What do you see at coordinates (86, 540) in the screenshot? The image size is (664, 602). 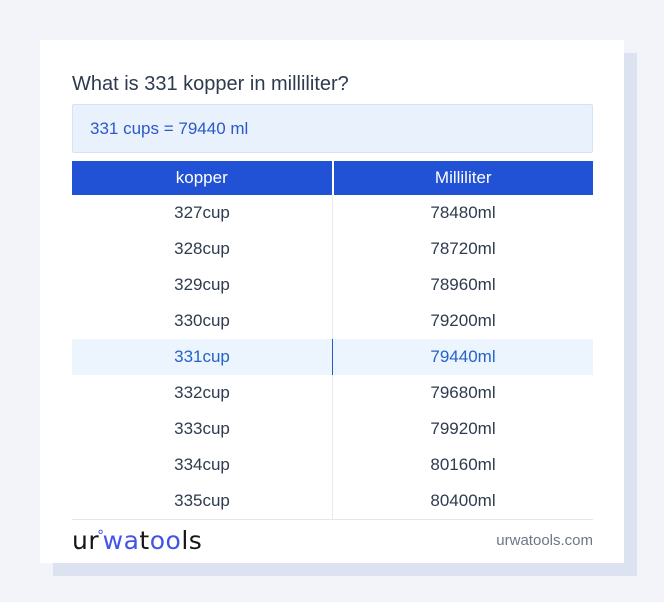 I see `logo-text-dark: ur` at bounding box center [86, 540].